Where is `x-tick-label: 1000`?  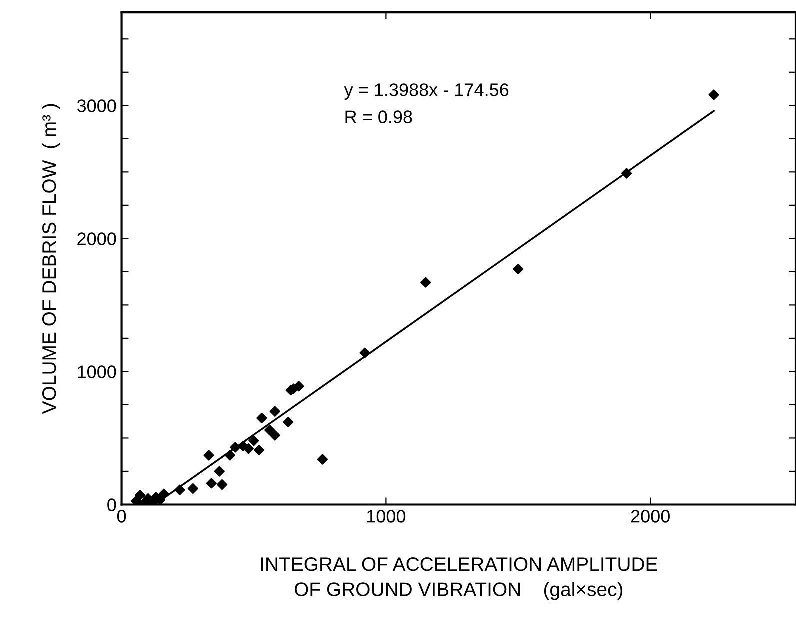
x-tick-label: 1000 is located at coordinates (386, 516).